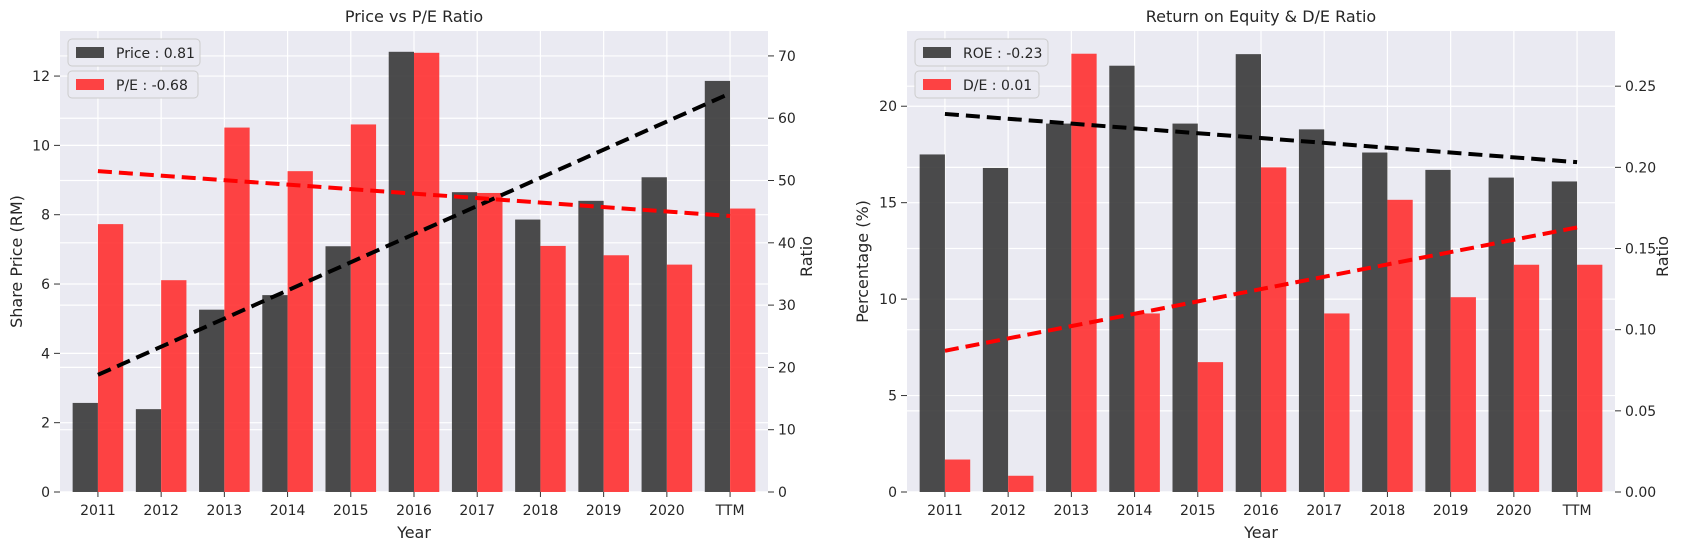  Describe the element at coordinates (225, 511) in the screenshot. I see `x-tick-label: 2013` at that location.